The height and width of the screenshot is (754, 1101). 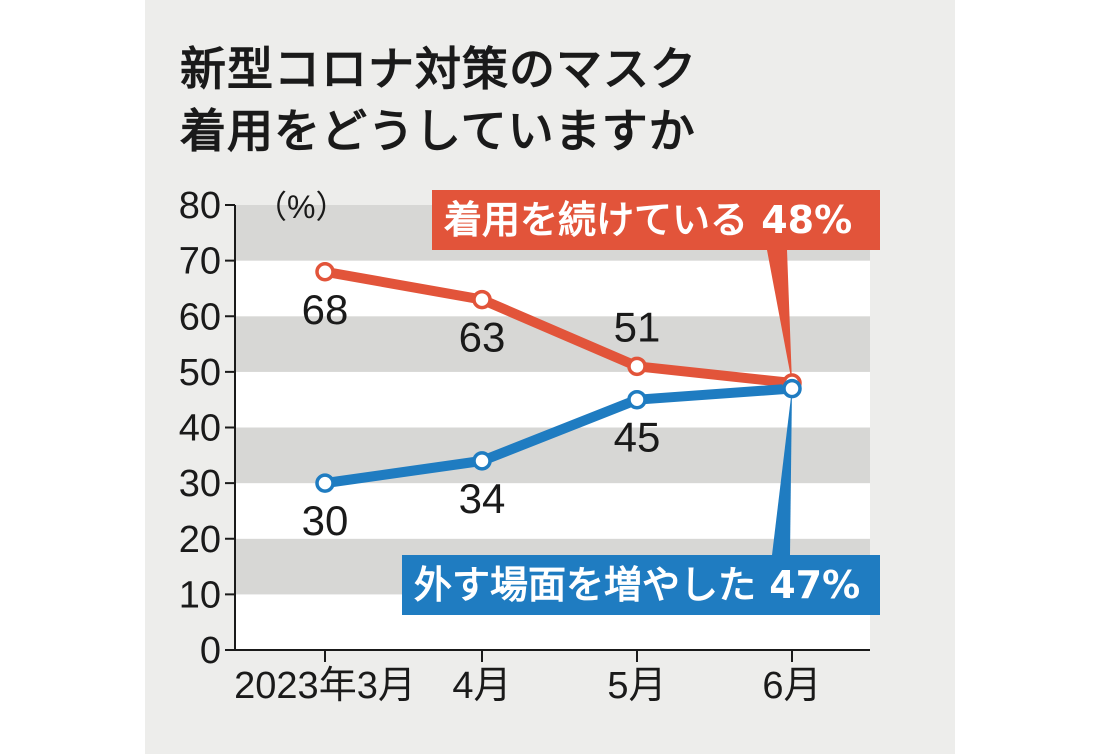 I want to click on series-markers, so click(x=558, y=377).